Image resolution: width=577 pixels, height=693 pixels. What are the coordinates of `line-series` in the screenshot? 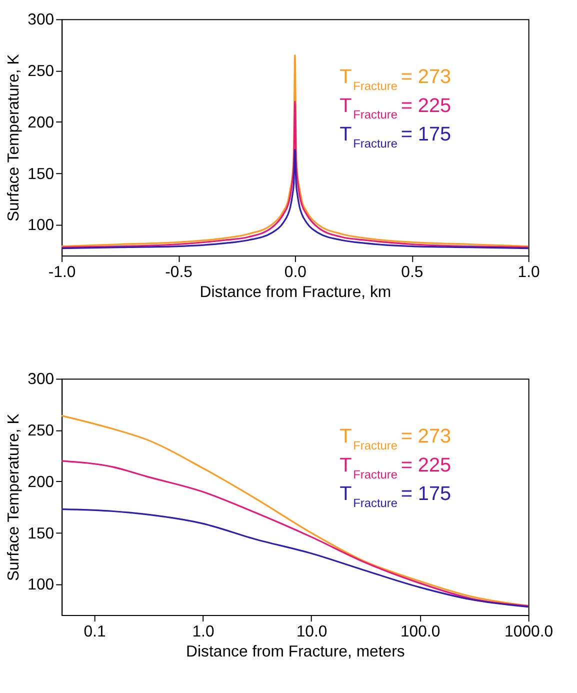 It's located at (295, 199).